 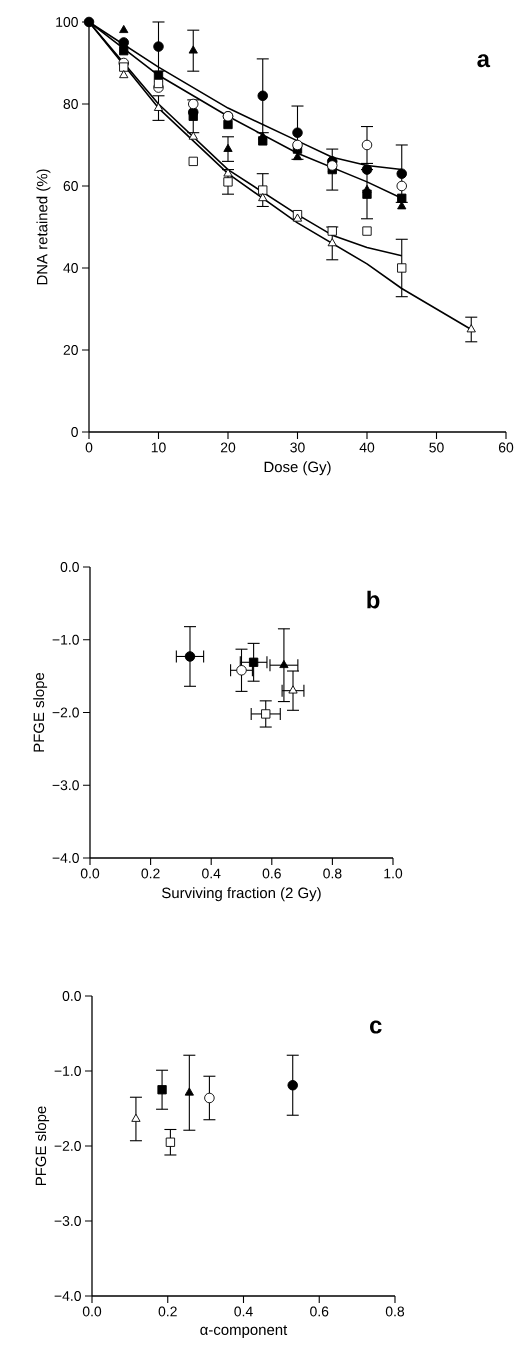 I want to click on x-tick-label: 40, so click(x=367, y=447).